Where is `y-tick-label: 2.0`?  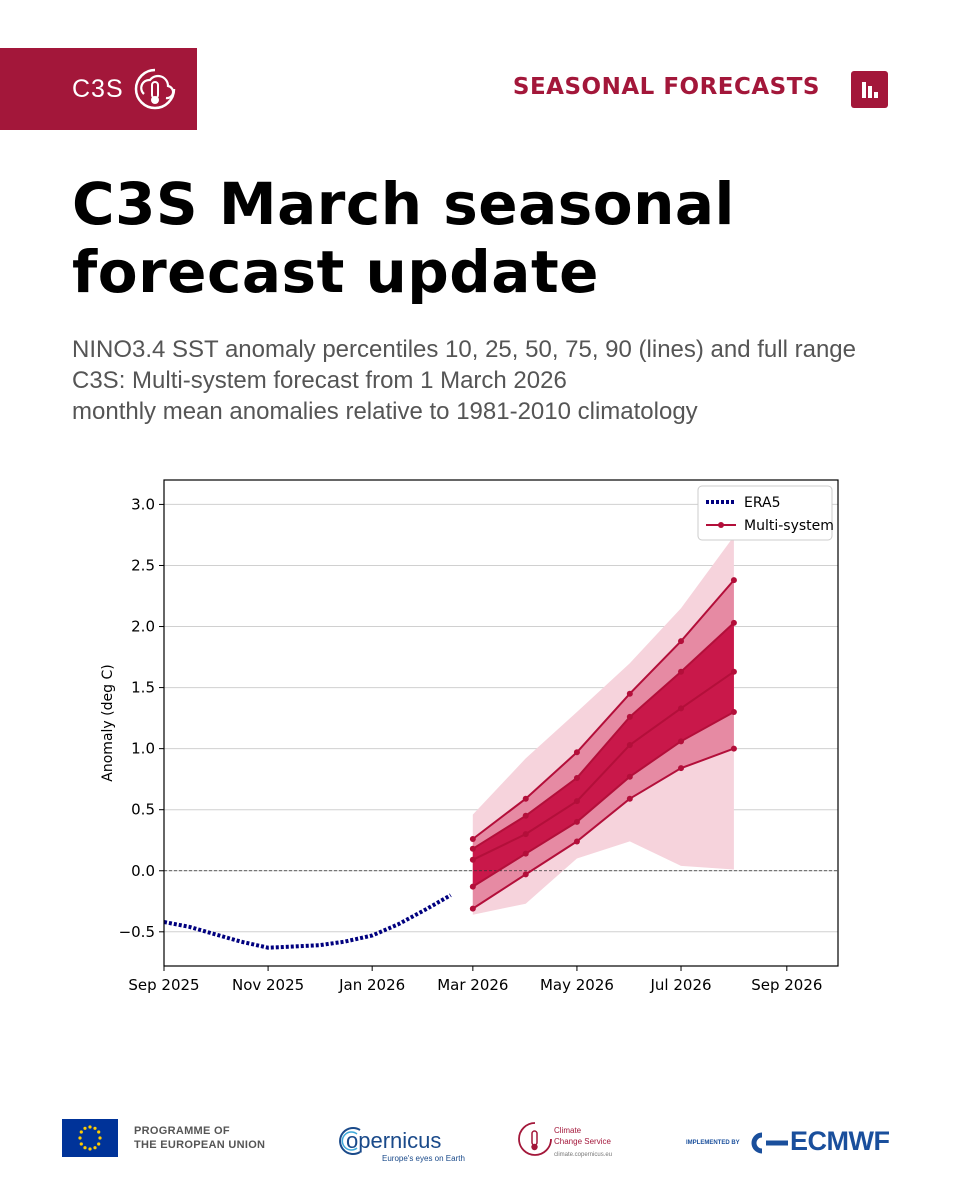
y-tick-label: 2.0 is located at coordinates (143, 627).